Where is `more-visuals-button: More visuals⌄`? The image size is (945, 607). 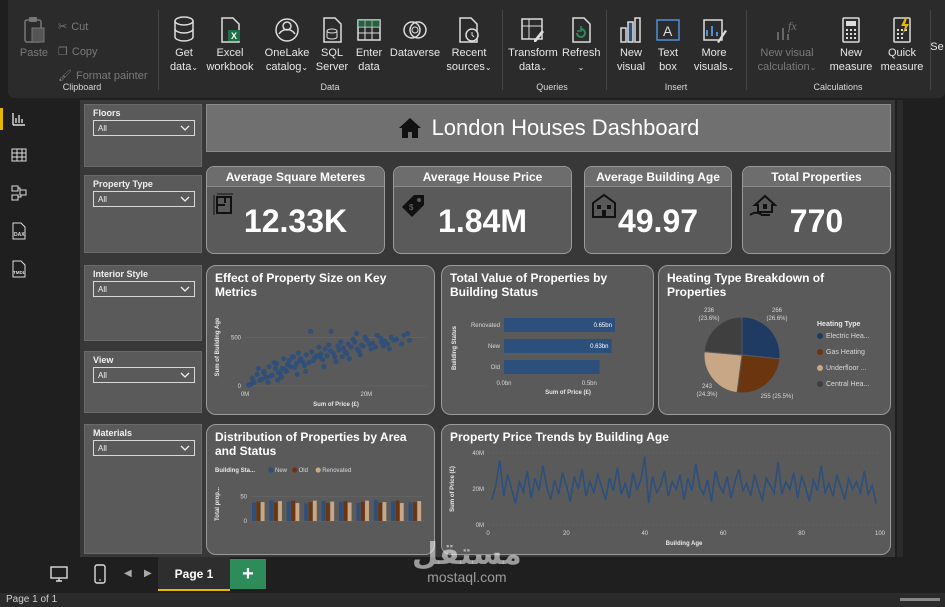
more-visuals-button: More visuals⌄ is located at coordinates (714, 42).